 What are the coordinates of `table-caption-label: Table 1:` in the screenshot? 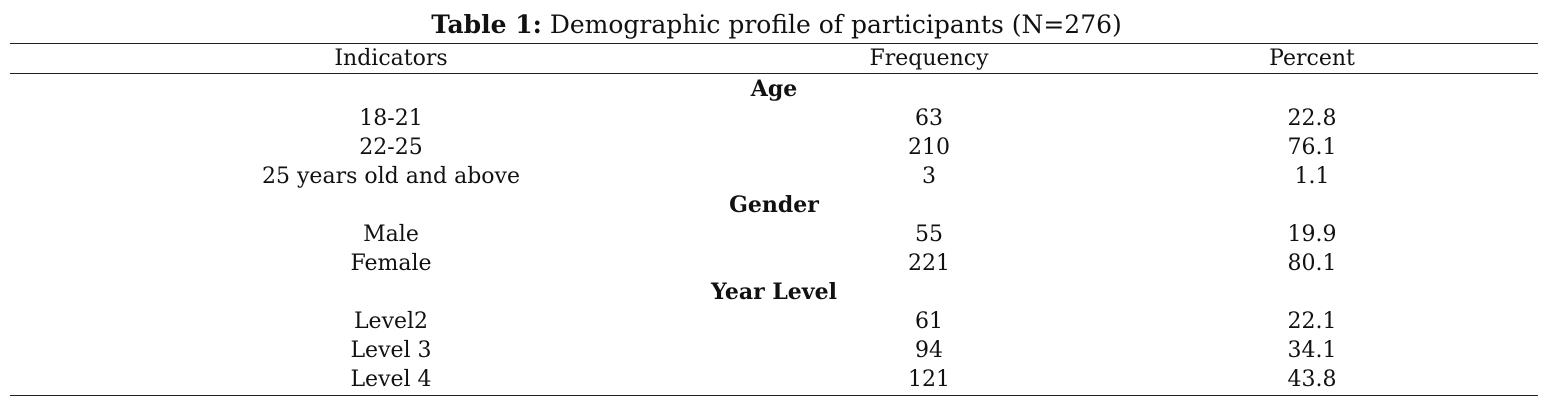 It's located at (486, 24).